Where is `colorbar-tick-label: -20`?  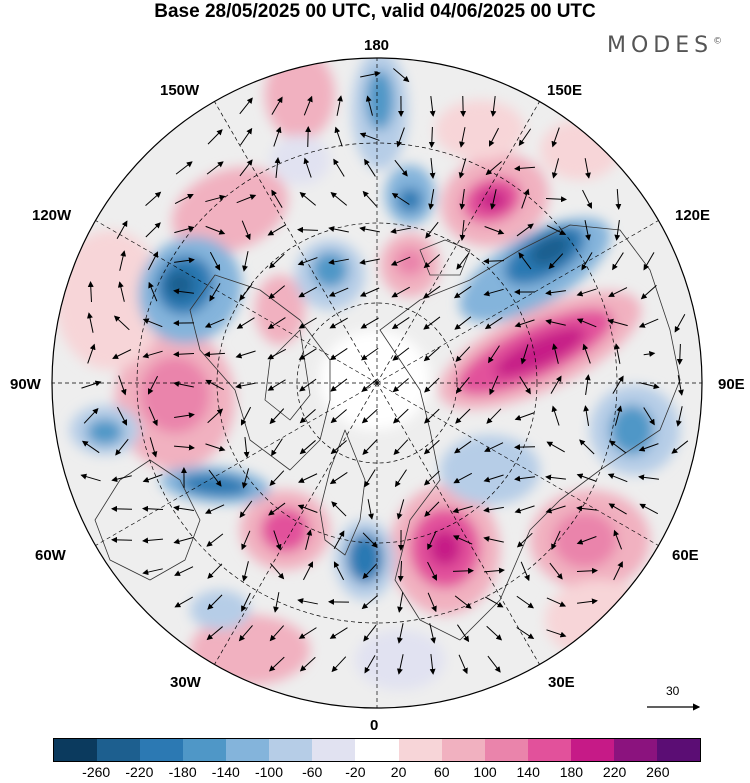
colorbar-tick-label: -20 is located at coordinates (355, 772).